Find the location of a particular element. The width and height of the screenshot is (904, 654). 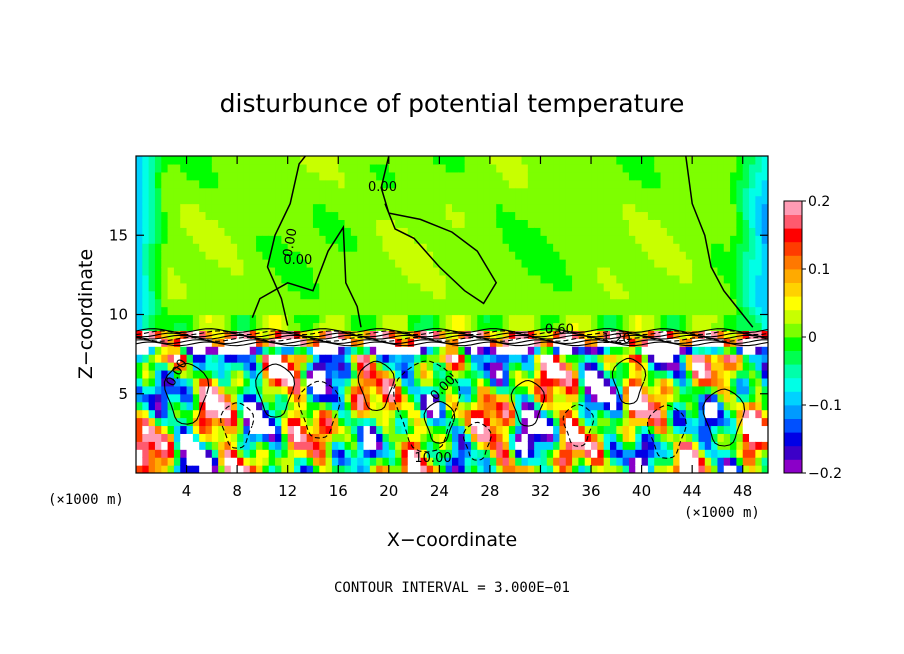

colorbar-swatch is located at coordinates (793, 208).